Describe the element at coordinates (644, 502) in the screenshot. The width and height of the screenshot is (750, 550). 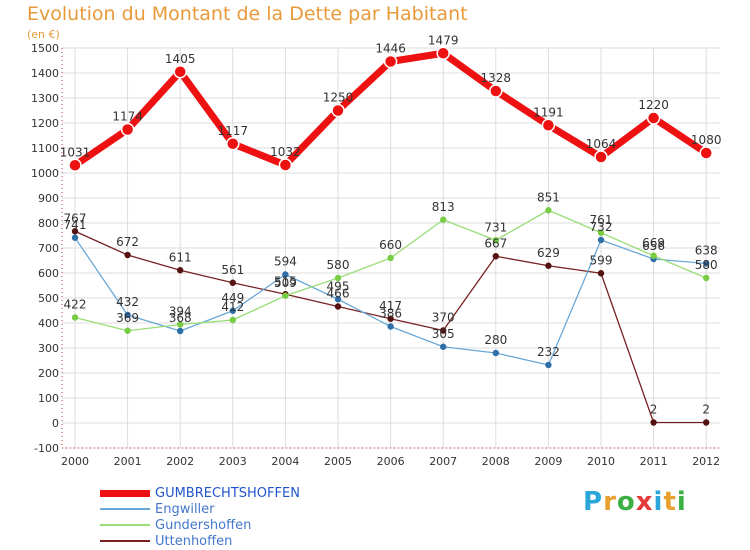
I see `logo-letter: x` at that location.